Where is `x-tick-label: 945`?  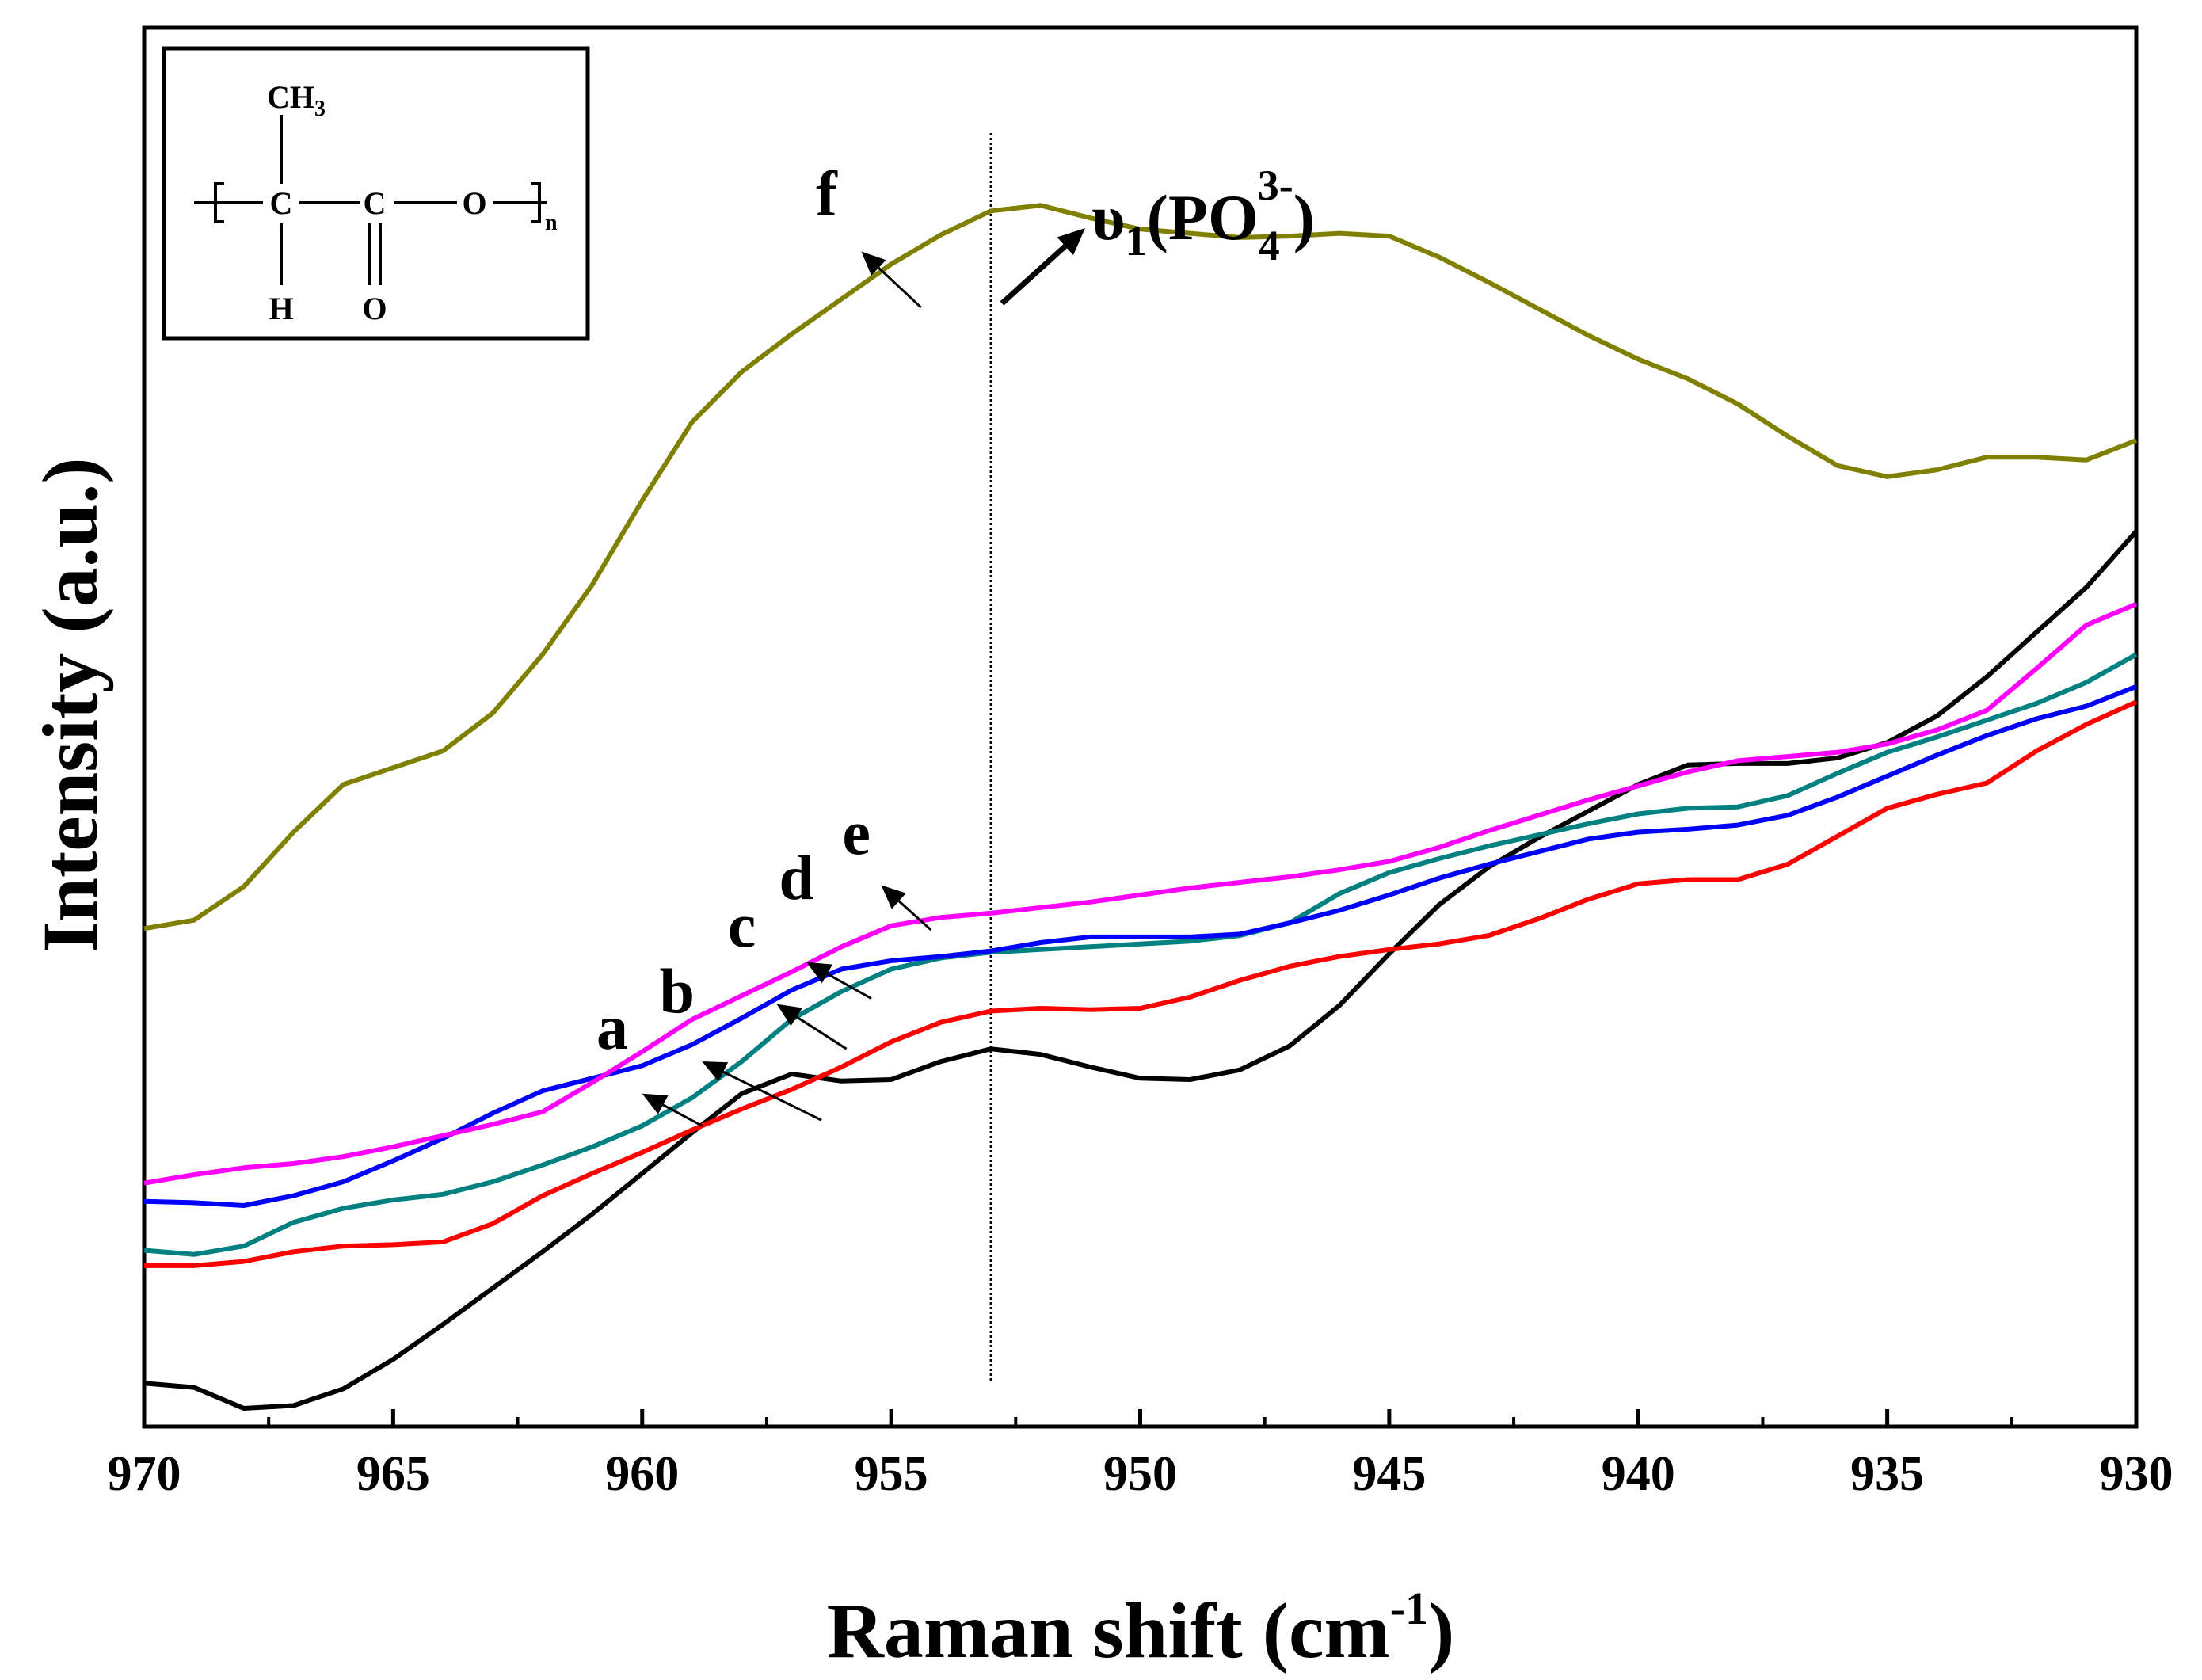 x-tick-label: 945 is located at coordinates (1389, 1474).